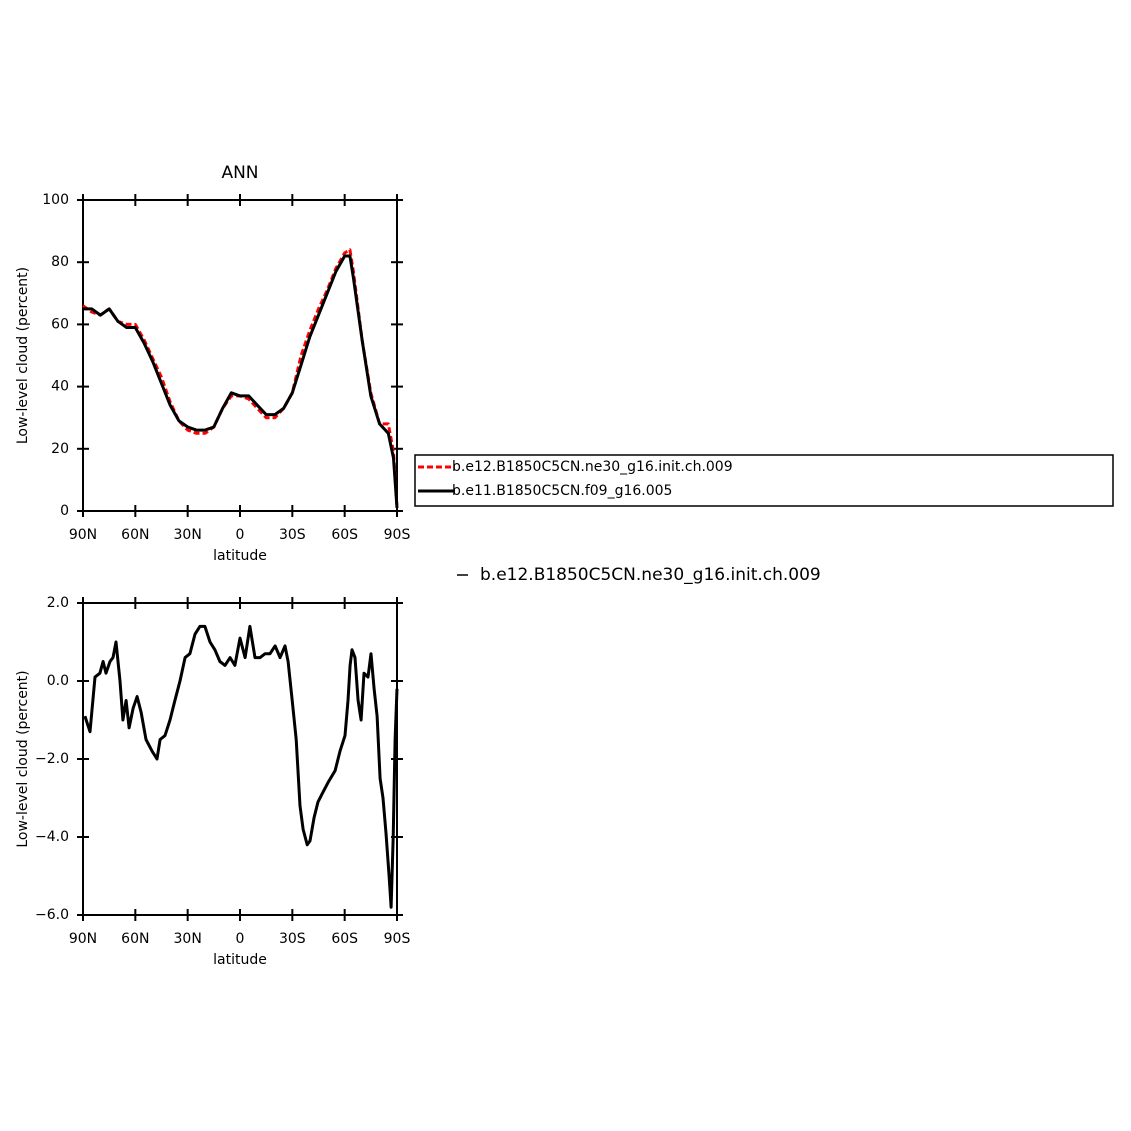 Image resolution: width=1131 pixels, height=1131 pixels. I want to click on y-tick-label: −6.0, so click(52, 915).